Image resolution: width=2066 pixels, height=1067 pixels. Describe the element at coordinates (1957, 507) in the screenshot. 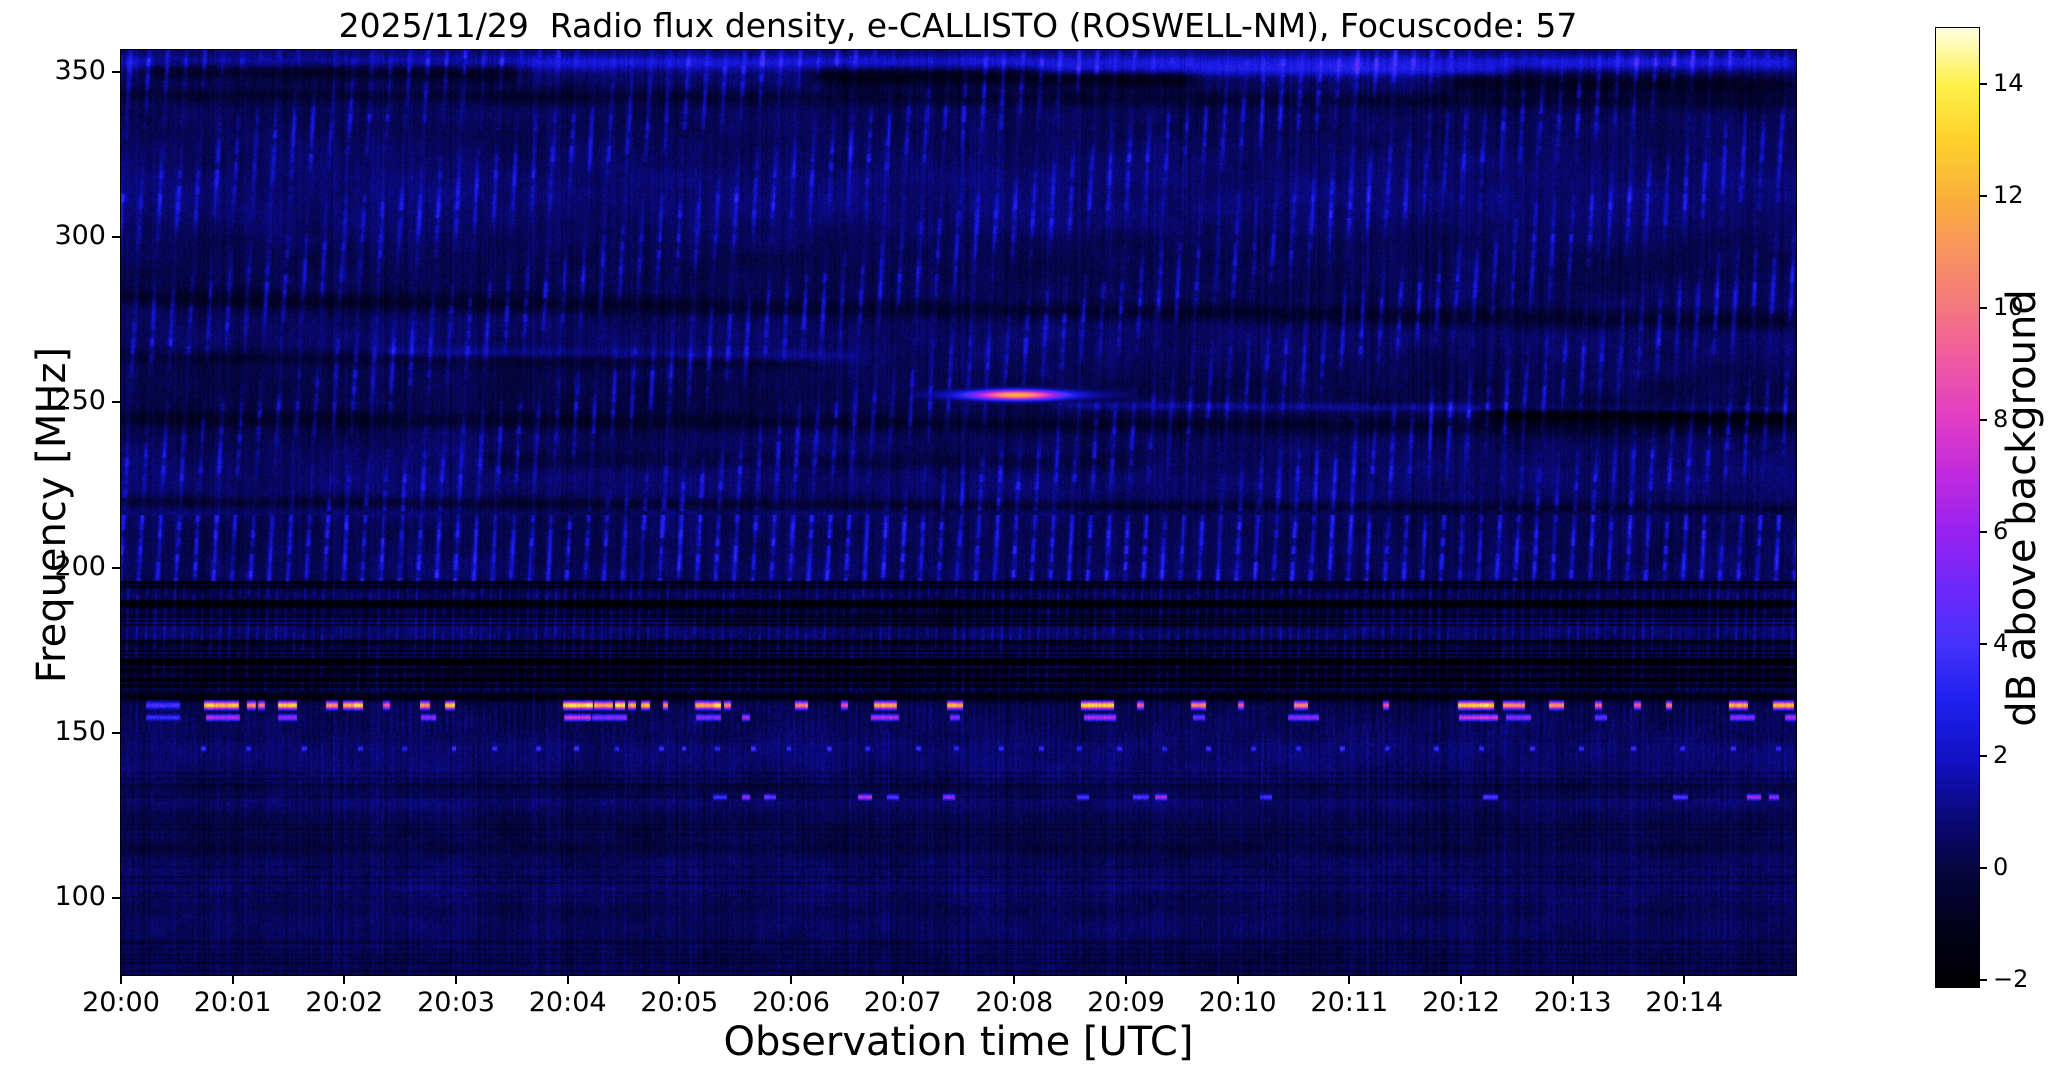

I see `colorbar` at that location.